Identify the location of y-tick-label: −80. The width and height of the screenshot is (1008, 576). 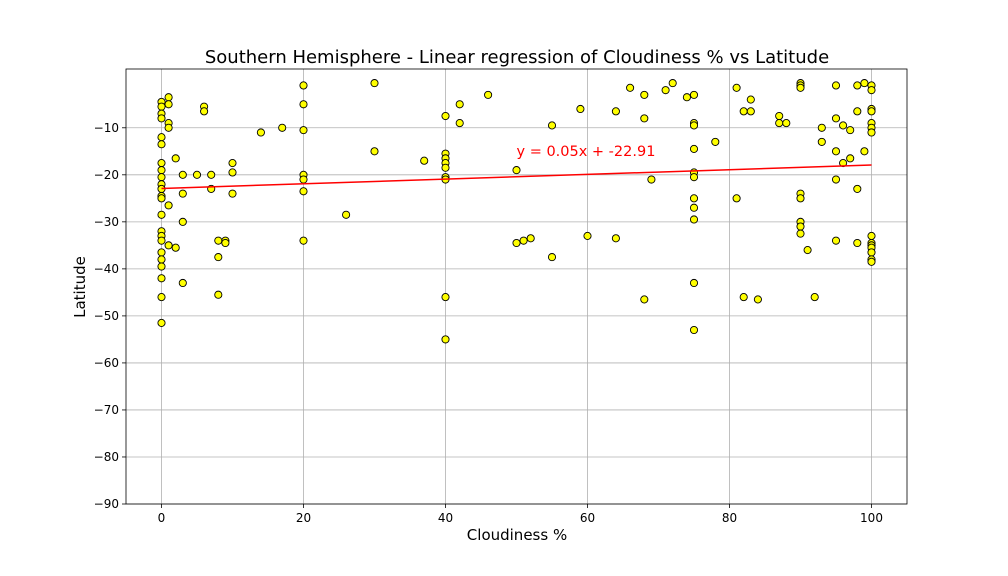
(106, 457).